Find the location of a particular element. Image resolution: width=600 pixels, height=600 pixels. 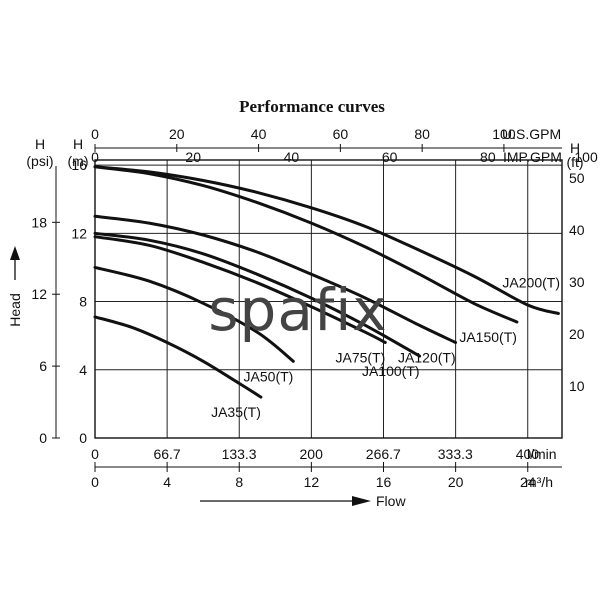

curve-ja120t is located at coordinates (275, 279).